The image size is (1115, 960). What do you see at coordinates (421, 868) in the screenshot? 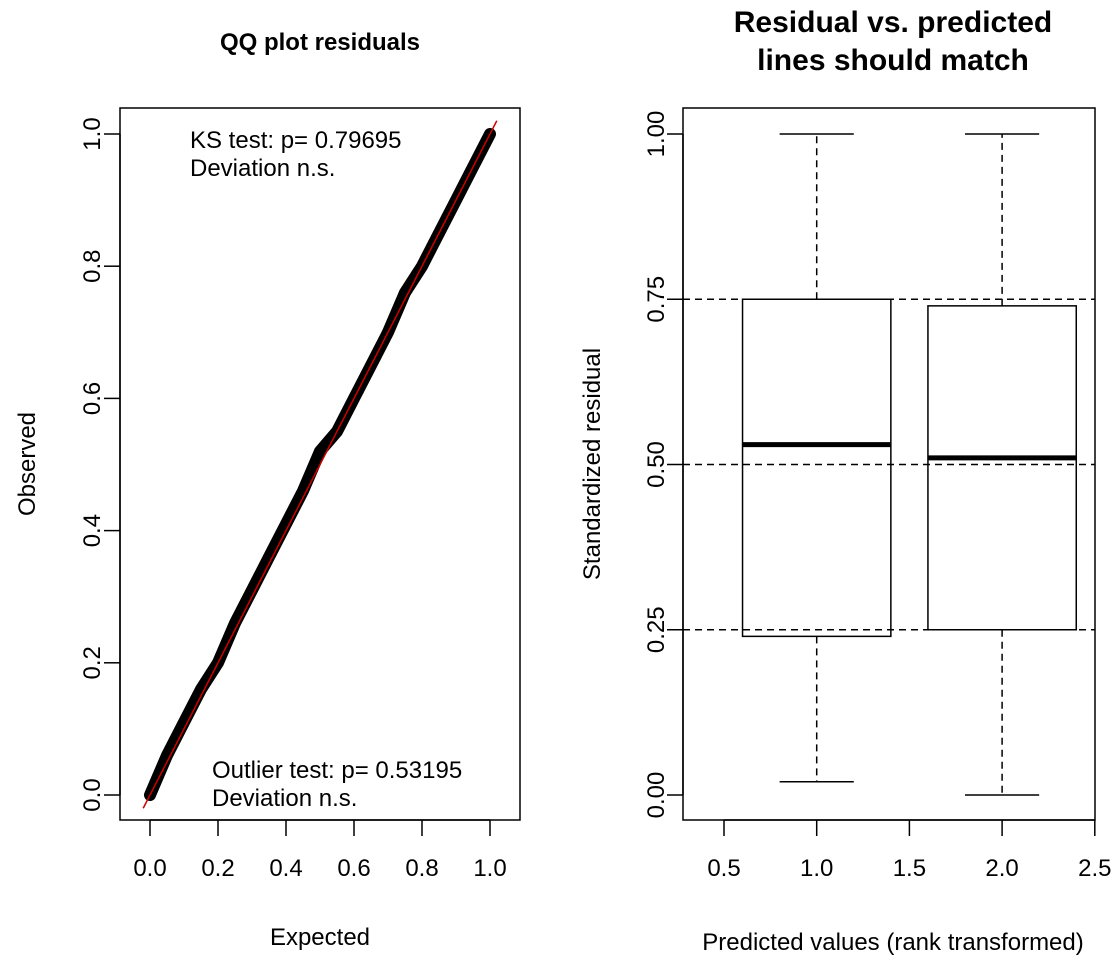
I see `qq-x-tick-label: 0.8` at bounding box center [421, 868].